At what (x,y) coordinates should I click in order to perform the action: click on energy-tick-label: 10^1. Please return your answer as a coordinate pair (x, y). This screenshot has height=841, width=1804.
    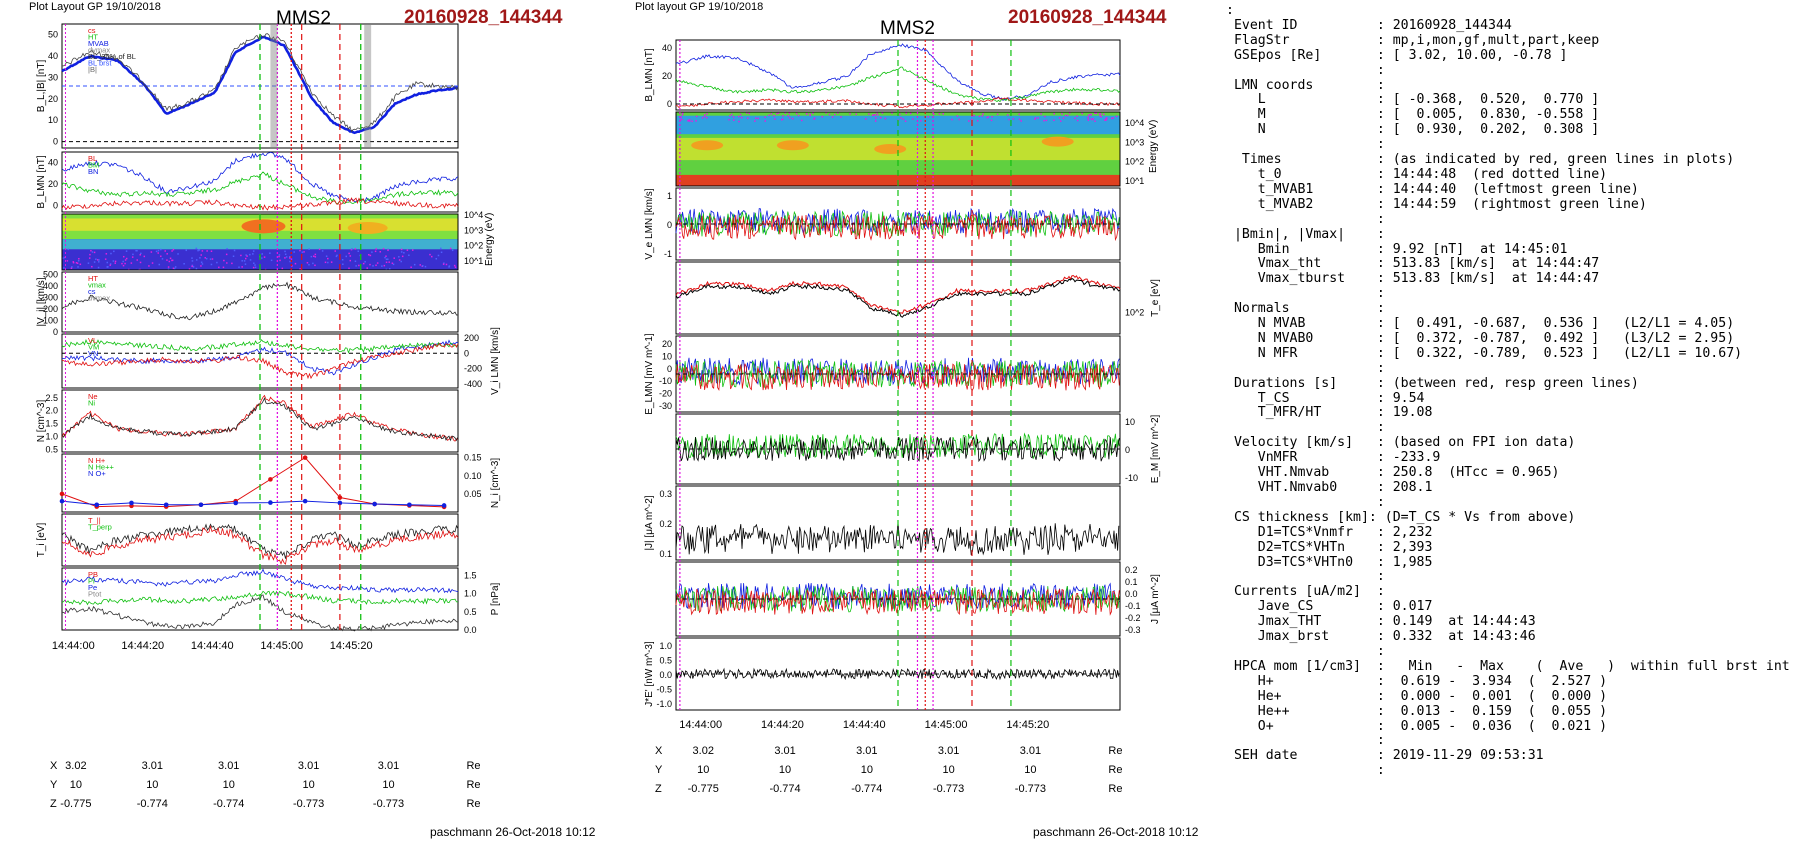
    Looking at the image, I should click on (473, 261).